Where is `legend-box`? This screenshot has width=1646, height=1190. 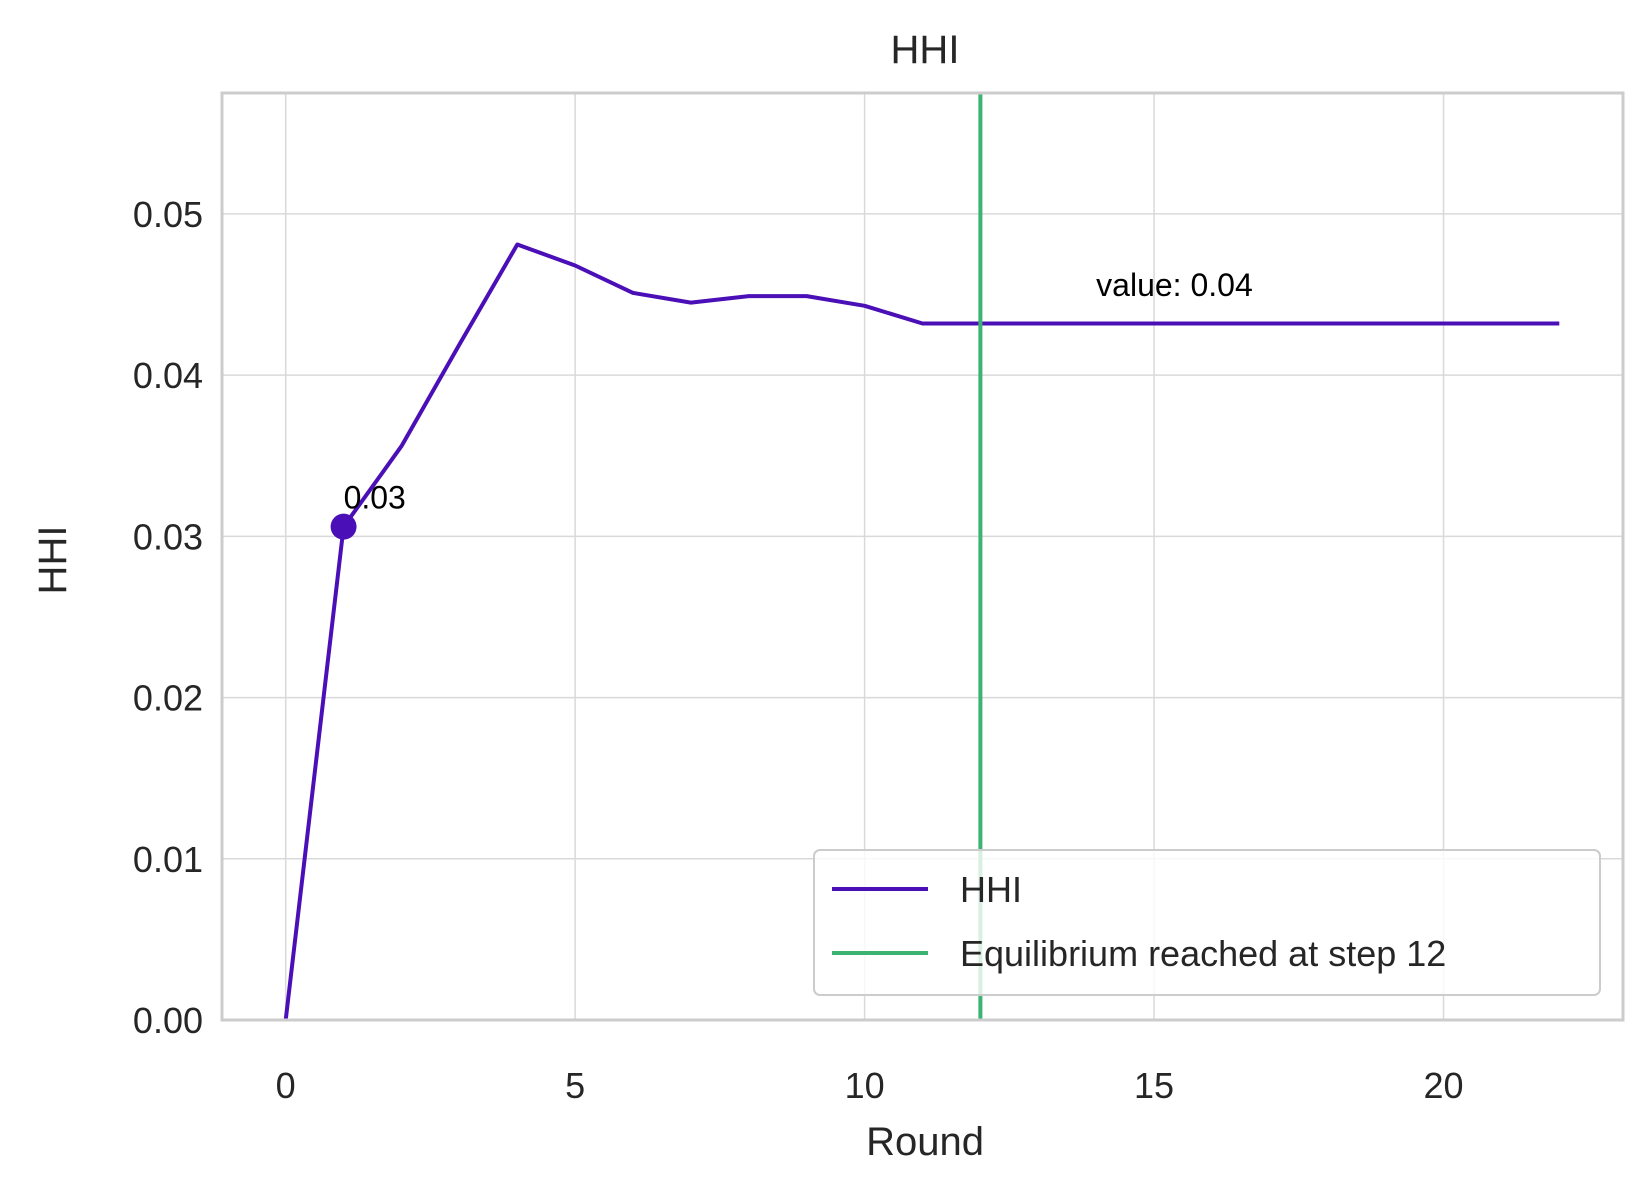 legend-box is located at coordinates (1207, 922).